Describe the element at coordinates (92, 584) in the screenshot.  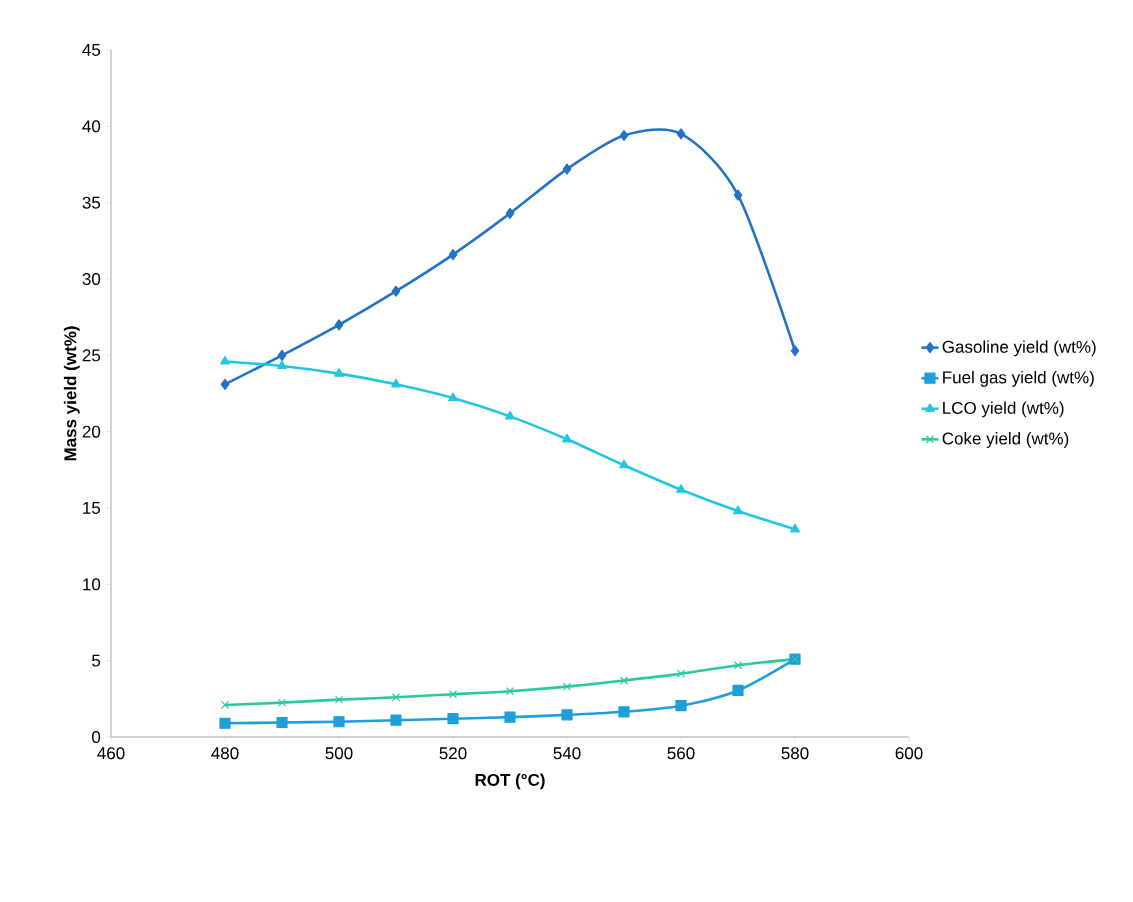
I see `y-tick-label: 10` at that location.